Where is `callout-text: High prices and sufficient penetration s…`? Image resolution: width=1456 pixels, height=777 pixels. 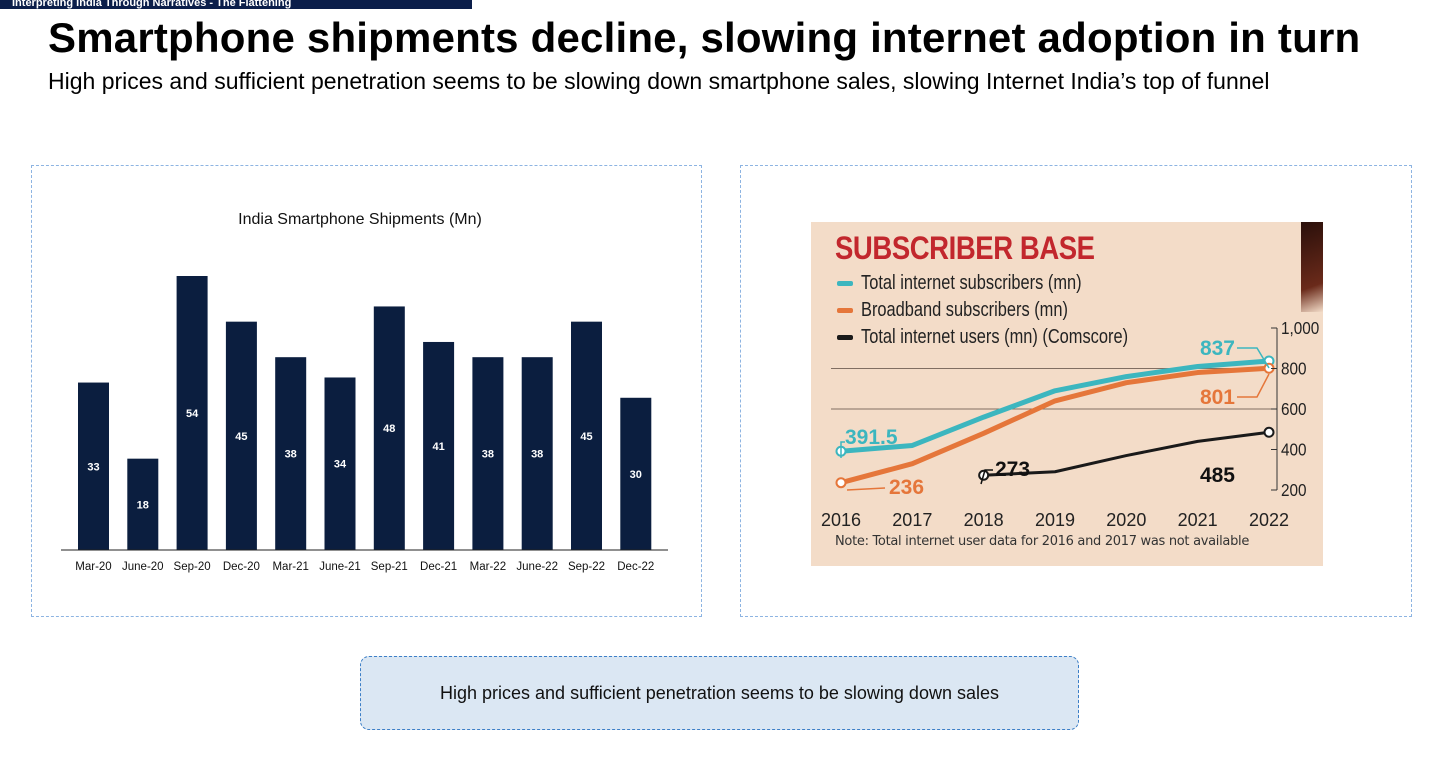
callout-text: High prices and sufficient penetration s… is located at coordinates (719, 692).